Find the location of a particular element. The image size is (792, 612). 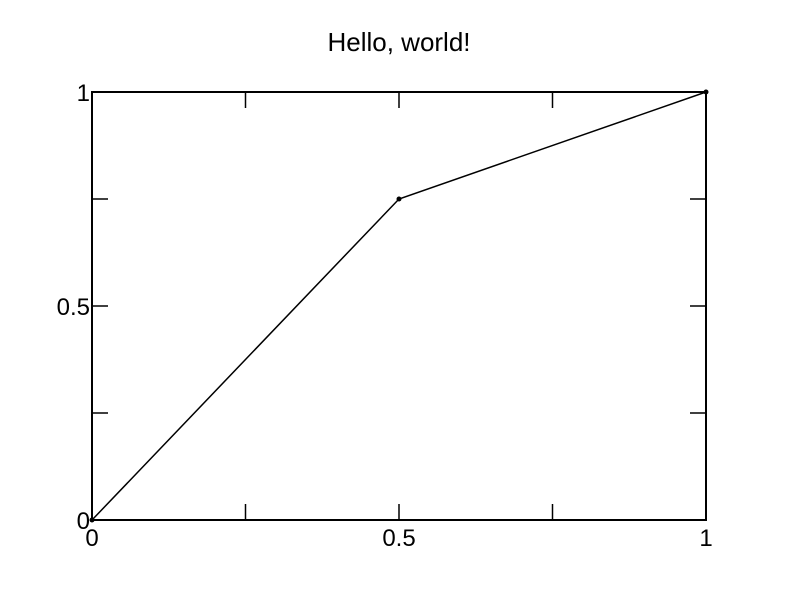

y-tick-label: 1 is located at coordinates (83, 93).